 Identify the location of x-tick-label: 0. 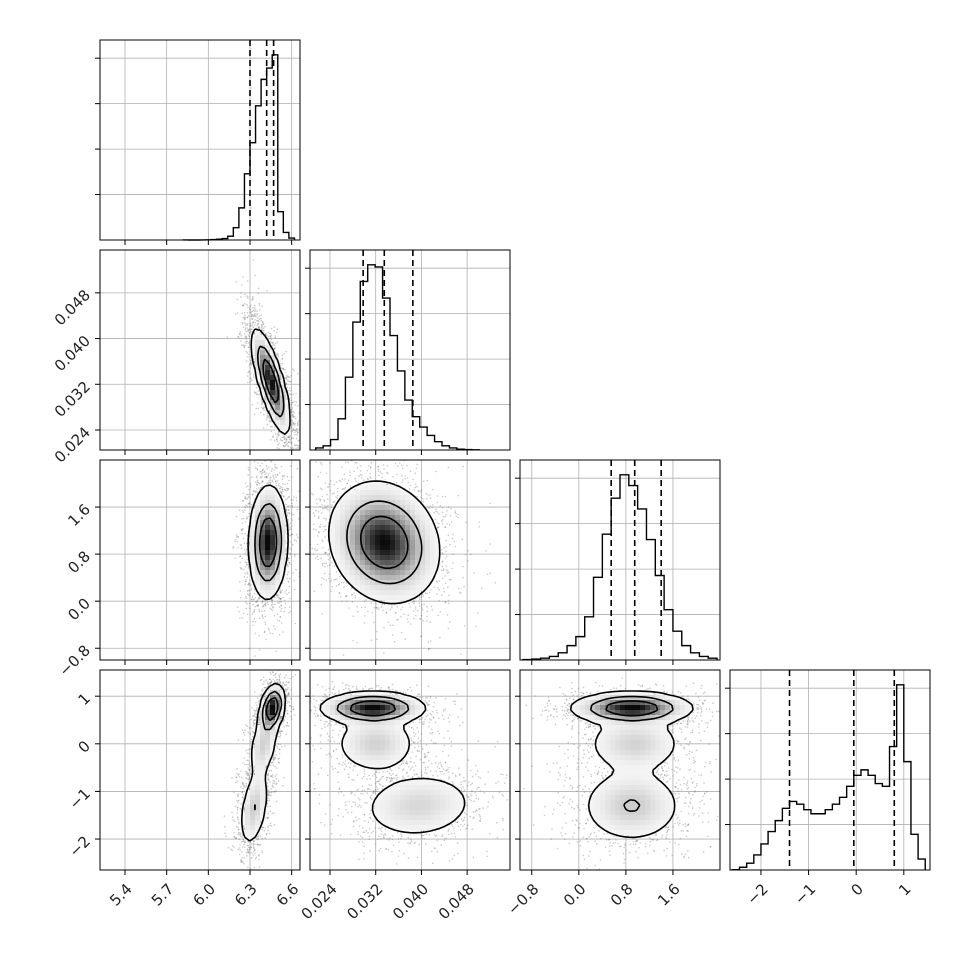
(856, 889).